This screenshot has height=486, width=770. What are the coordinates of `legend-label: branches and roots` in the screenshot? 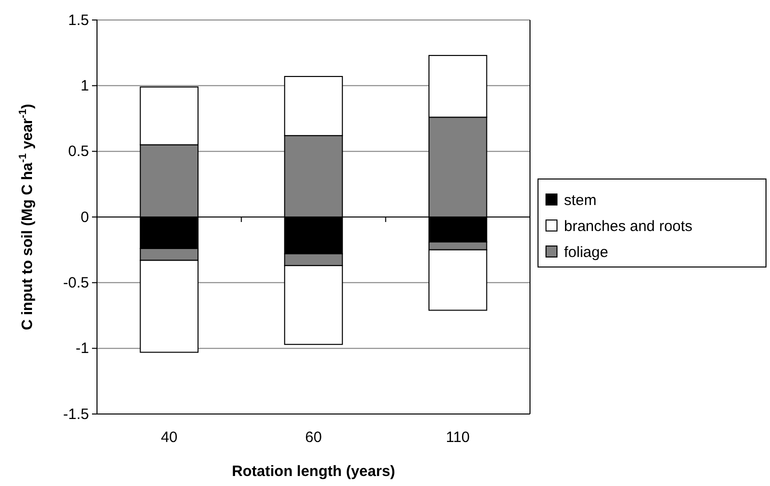 It's located at (628, 226).